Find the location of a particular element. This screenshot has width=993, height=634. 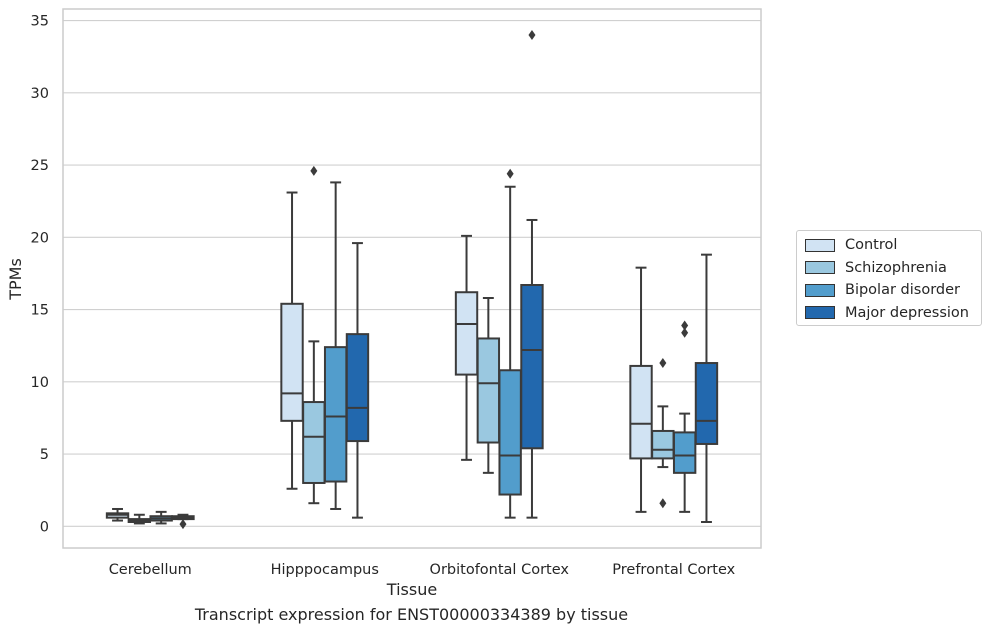

x-tick-label: Cerebellum is located at coordinates (150, 570).